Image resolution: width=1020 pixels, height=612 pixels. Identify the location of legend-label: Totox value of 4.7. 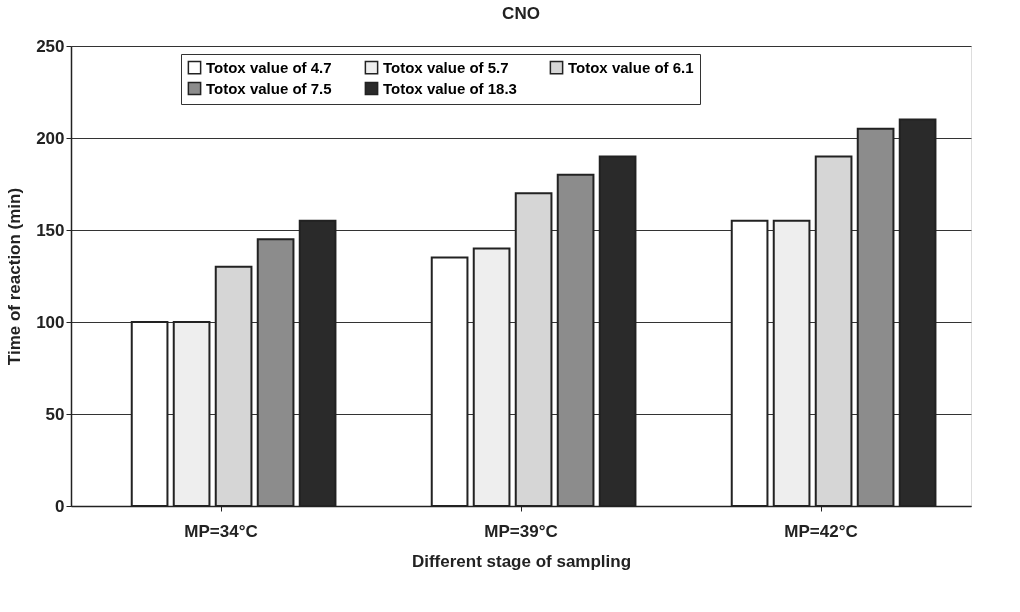
(269, 67).